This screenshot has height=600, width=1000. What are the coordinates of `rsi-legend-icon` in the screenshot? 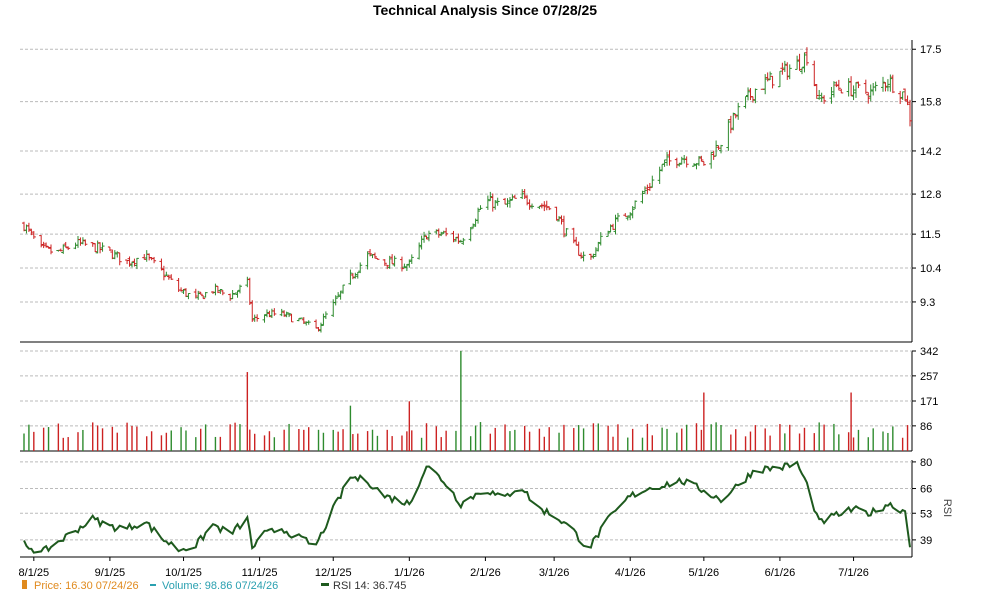 It's located at (325, 584).